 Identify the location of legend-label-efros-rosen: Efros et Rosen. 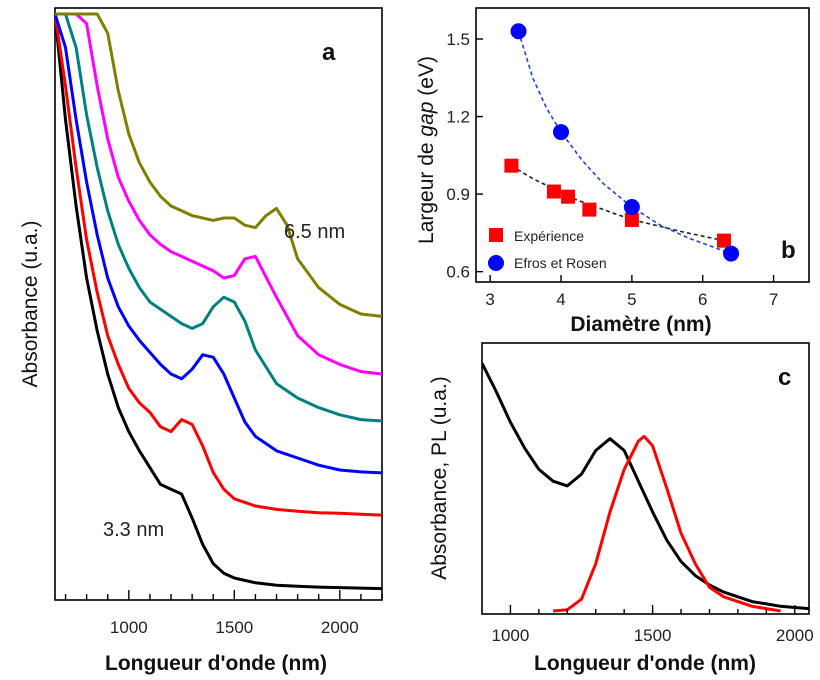
(560, 263).